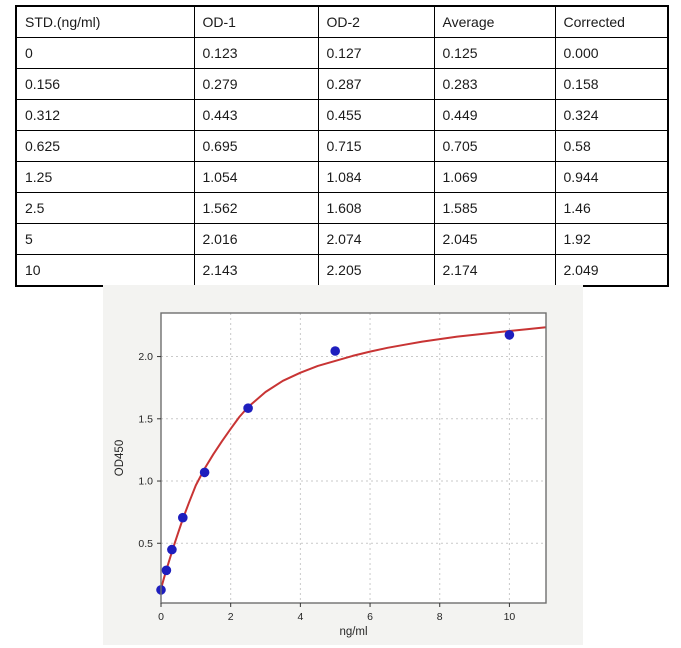 The height and width of the screenshot is (648, 681). I want to click on table-row: 0.312 0.443 0.455 0.449 0.324, so click(342, 115).